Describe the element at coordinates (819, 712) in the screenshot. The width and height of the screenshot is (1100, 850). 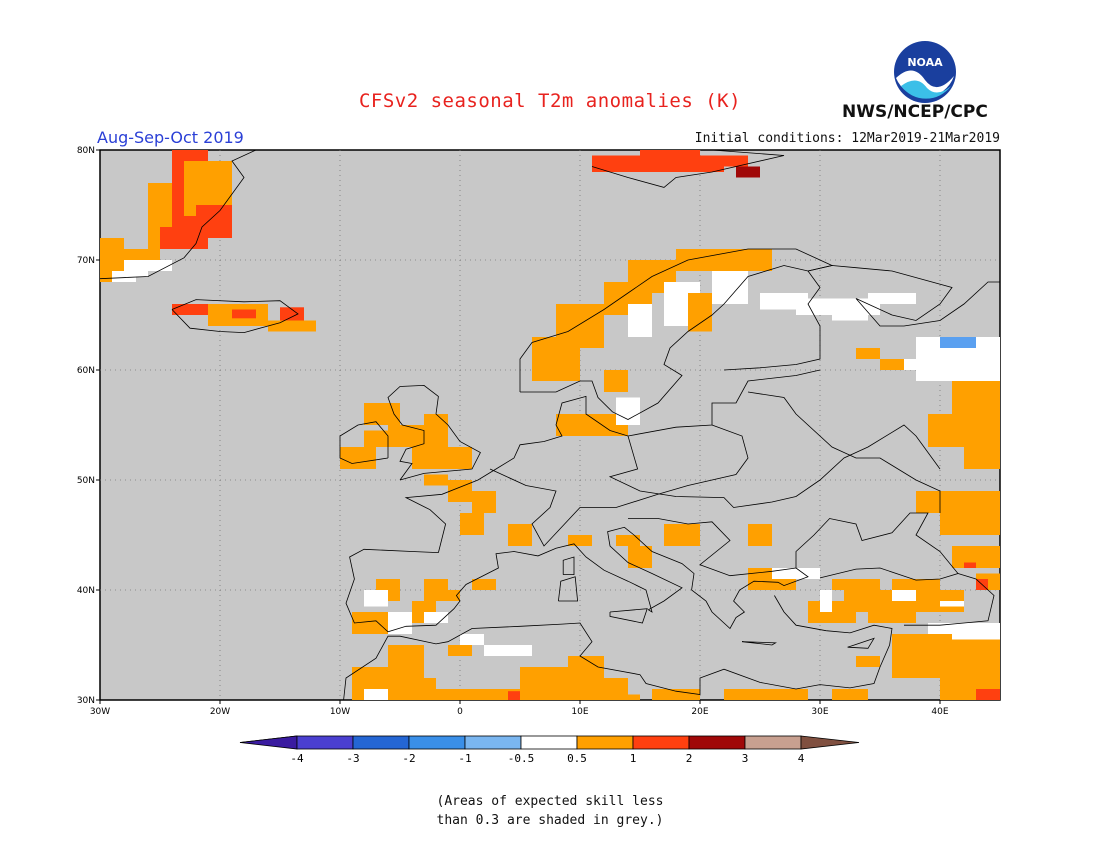
I see `lon-tick-label: 30E` at that location.